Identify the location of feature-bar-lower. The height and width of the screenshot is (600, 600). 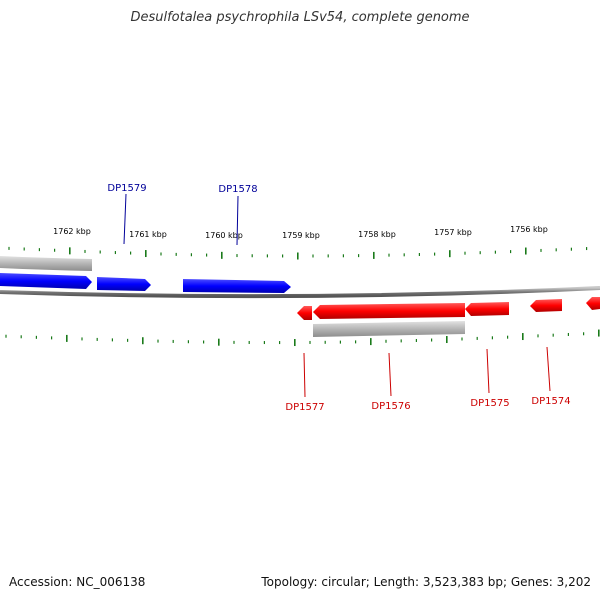
(389, 329).